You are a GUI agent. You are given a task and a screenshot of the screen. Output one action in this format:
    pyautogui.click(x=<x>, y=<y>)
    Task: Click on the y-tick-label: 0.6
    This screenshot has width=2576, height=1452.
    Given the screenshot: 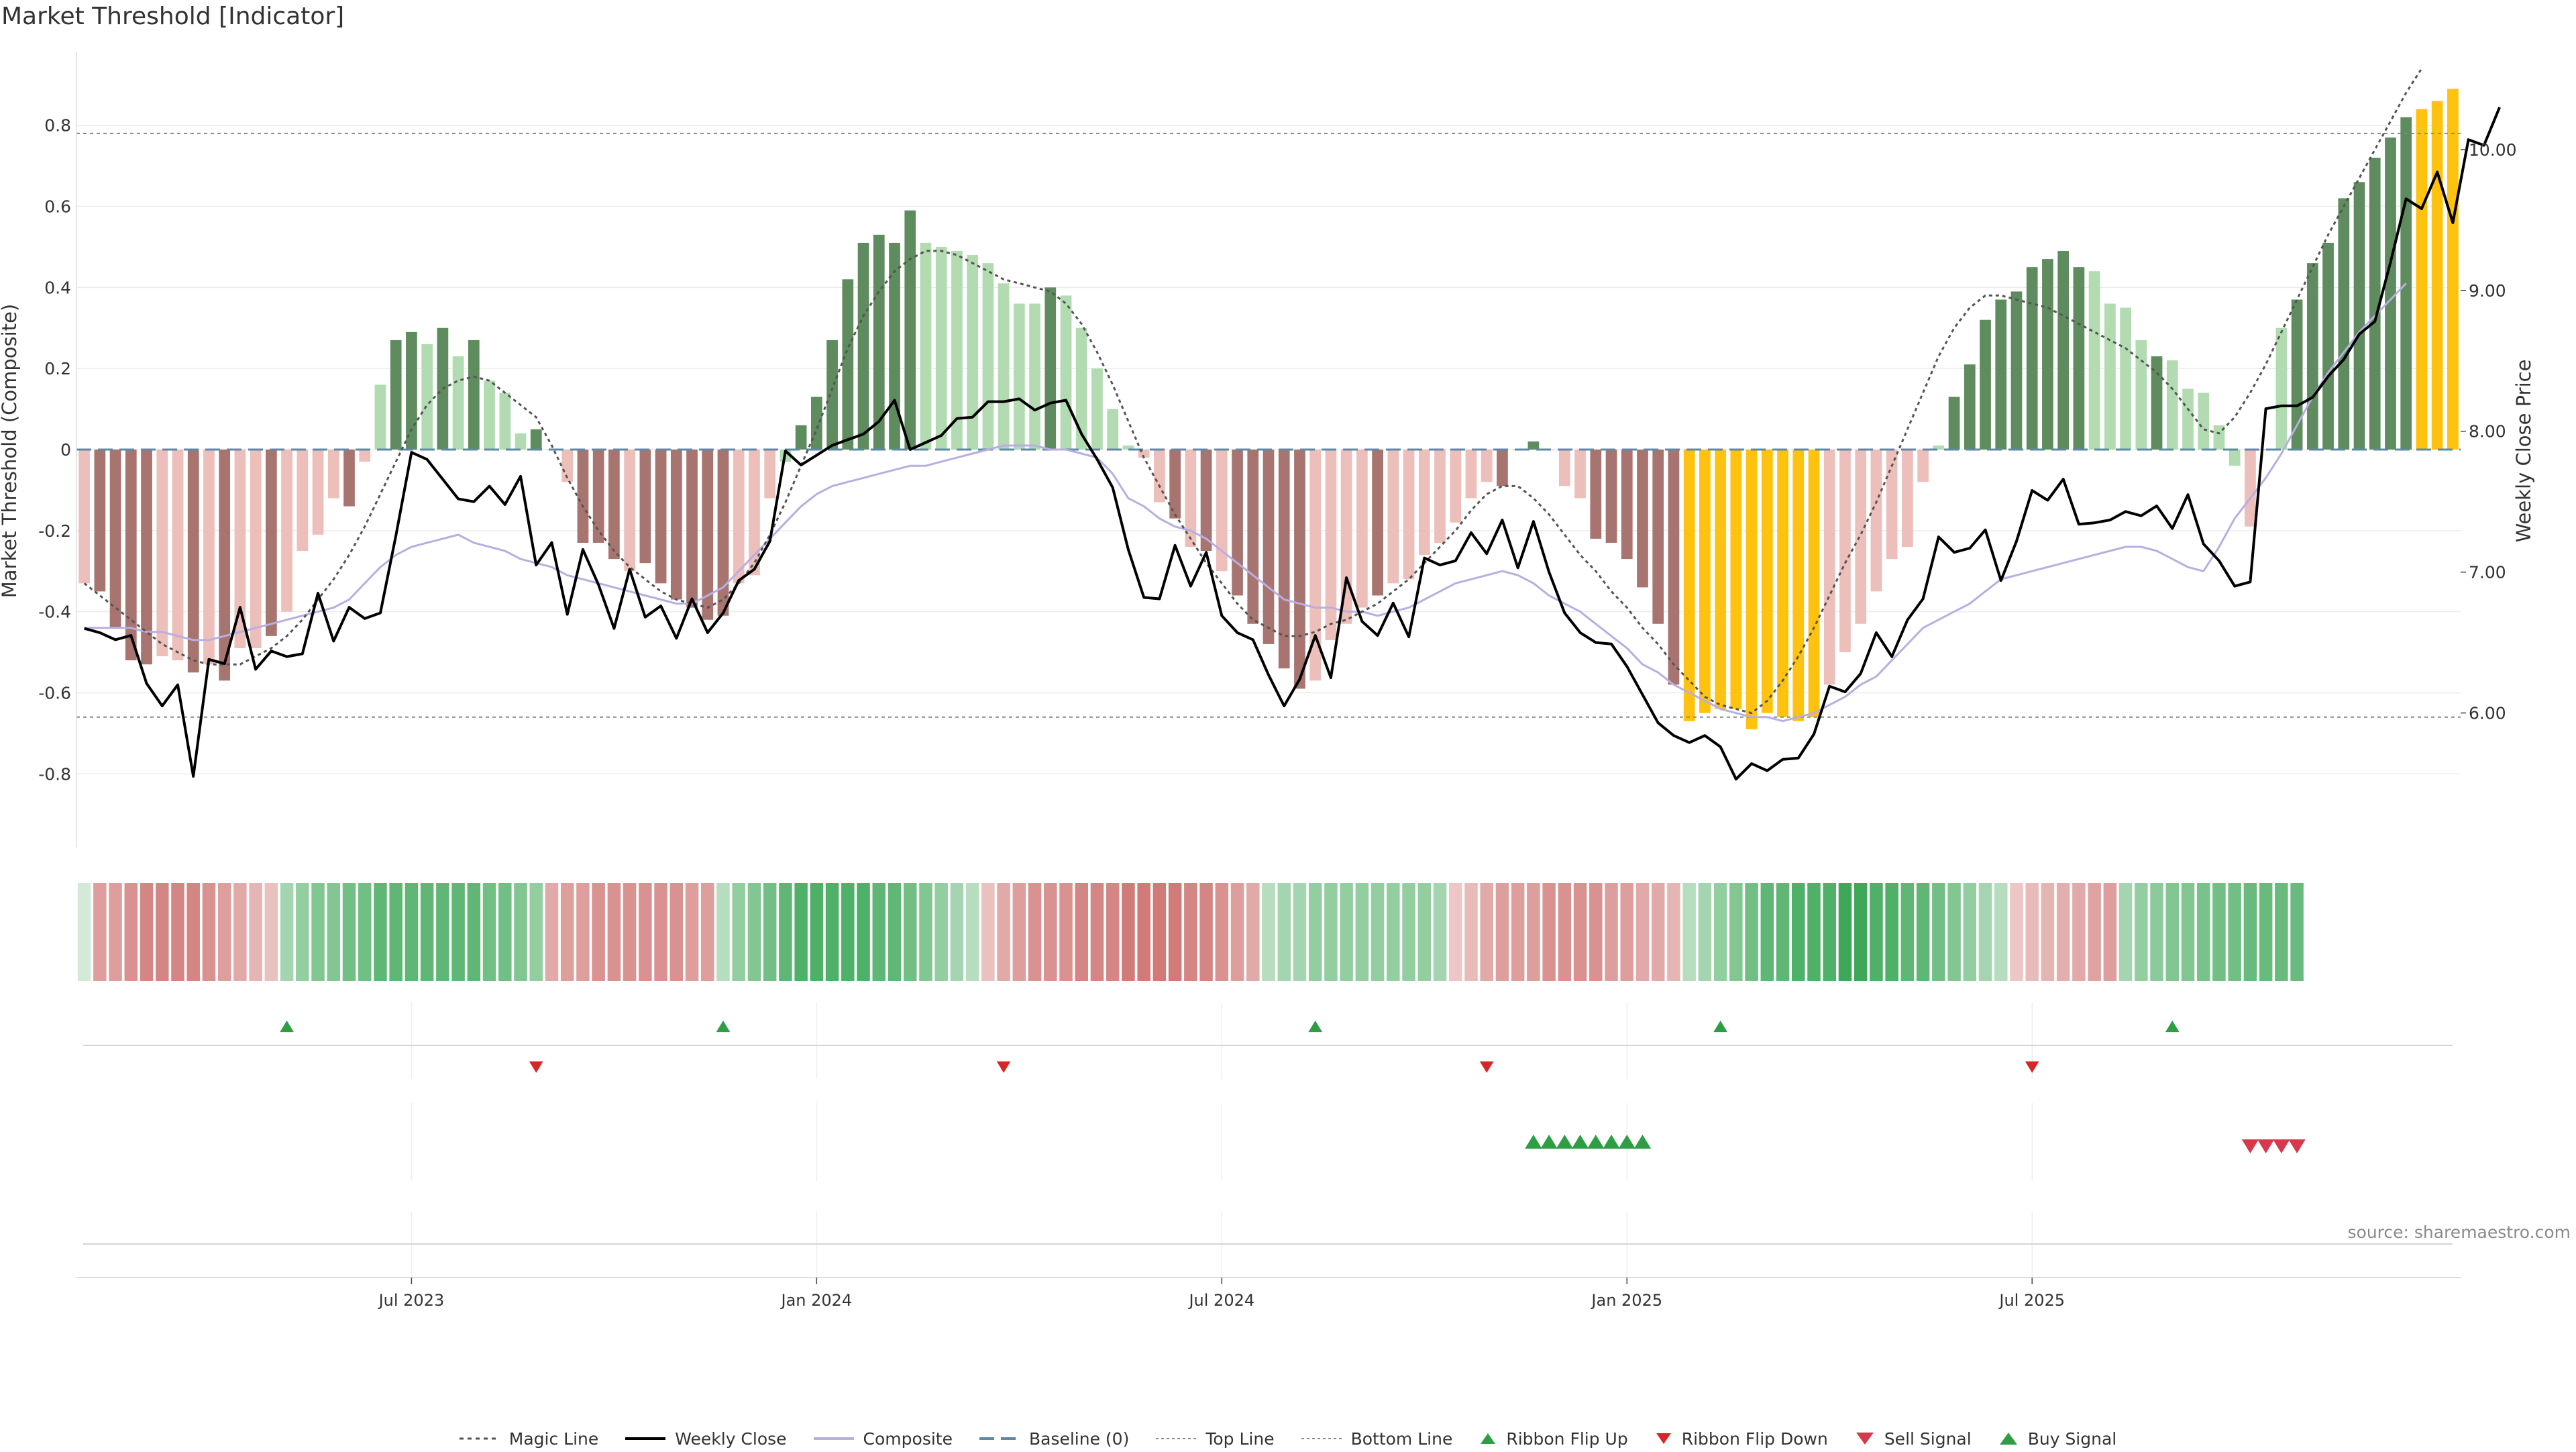 What is the action you would take?
    pyautogui.click(x=57, y=207)
    